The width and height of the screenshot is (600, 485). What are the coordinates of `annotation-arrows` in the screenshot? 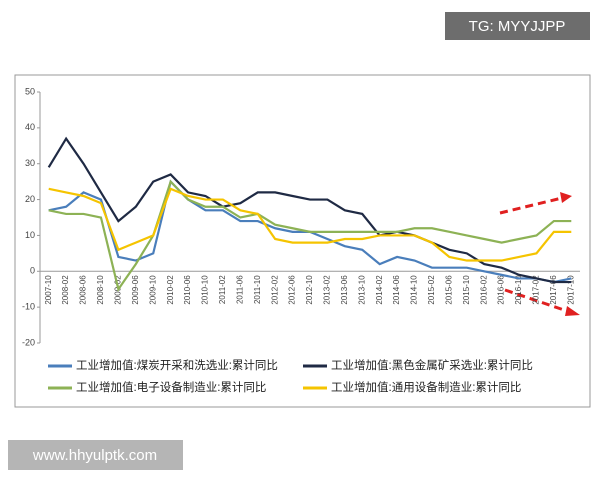 It's located at (535, 255).